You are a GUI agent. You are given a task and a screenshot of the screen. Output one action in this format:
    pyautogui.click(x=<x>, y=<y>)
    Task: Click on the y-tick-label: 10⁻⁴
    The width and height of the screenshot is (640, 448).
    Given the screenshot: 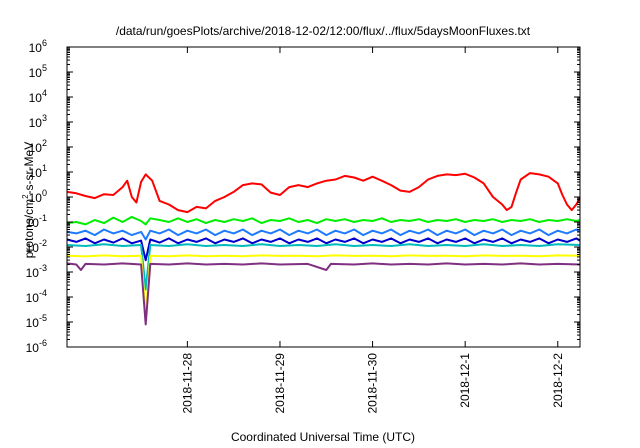 What is the action you would take?
    pyautogui.click(x=36, y=296)
    